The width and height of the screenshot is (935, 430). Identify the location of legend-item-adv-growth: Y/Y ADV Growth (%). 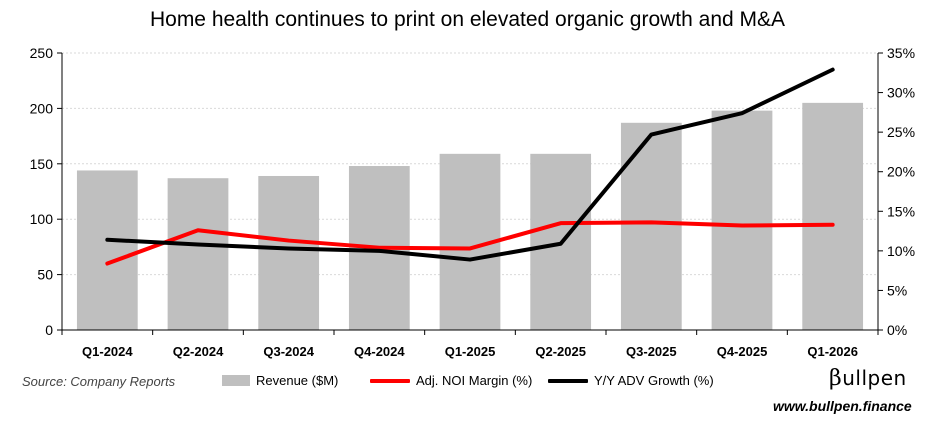
(631, 380).